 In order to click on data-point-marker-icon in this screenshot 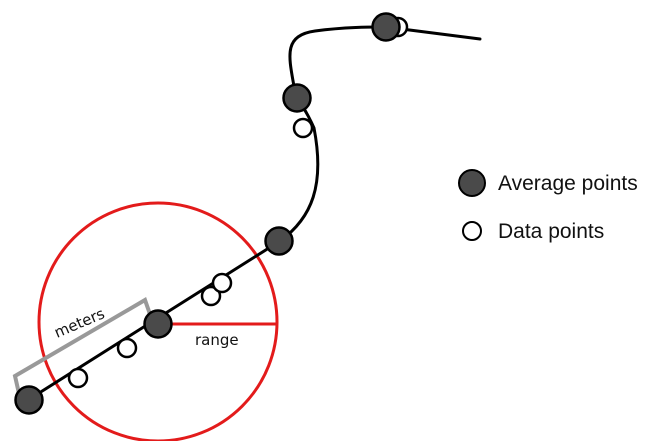, I will do `click(472, 231)`.